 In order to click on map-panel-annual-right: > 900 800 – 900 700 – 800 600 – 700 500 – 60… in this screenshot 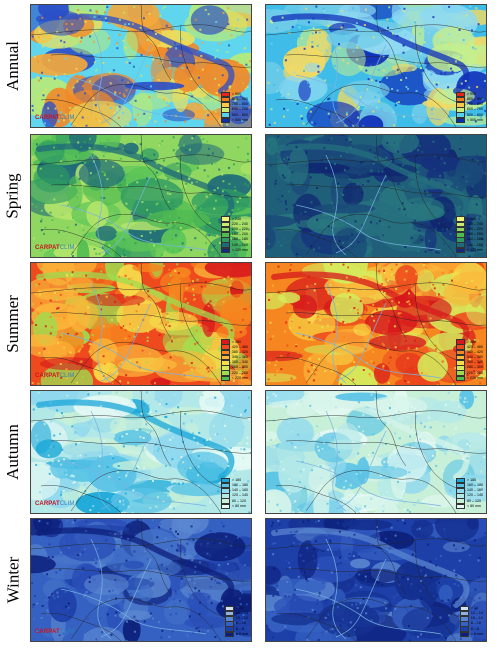, I will do `click(376, 66)`.